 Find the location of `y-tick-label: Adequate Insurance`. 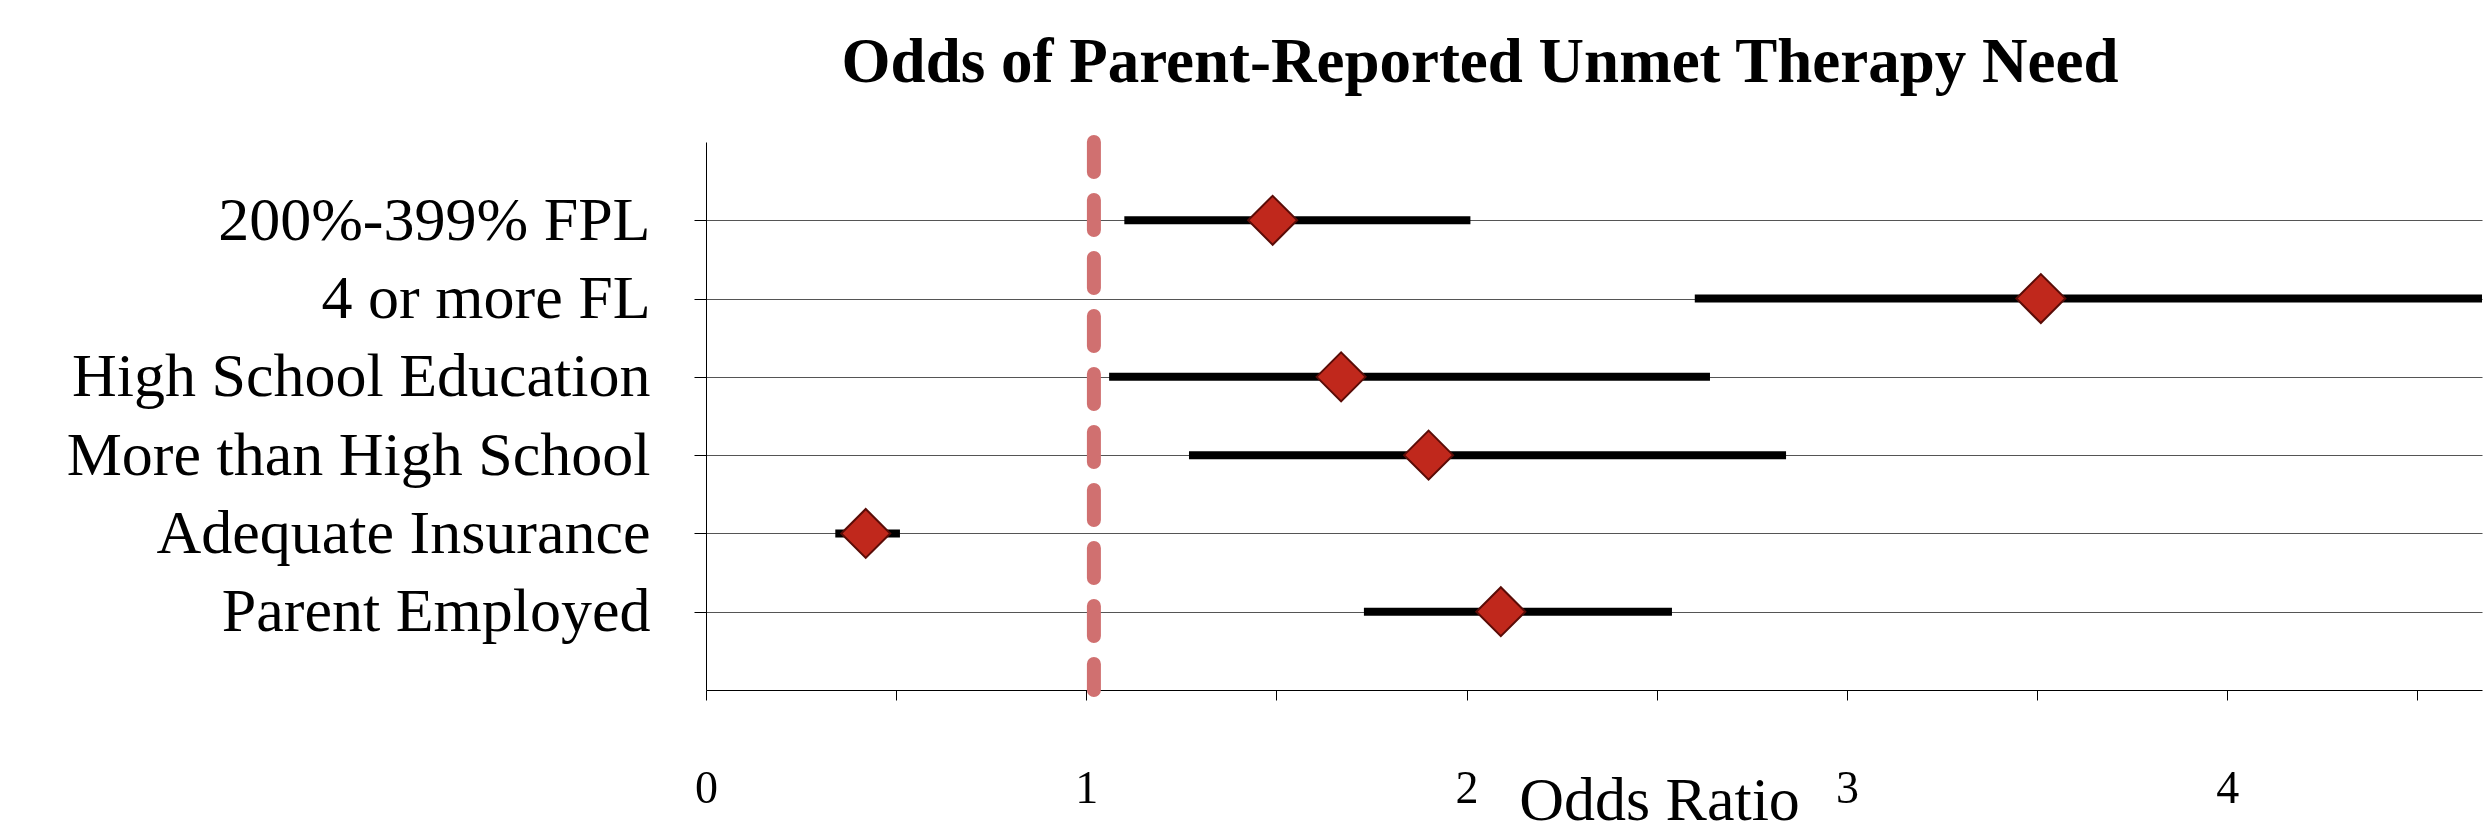

y-tick-label: Adequate Insurance is located at coordinates (403, 531).